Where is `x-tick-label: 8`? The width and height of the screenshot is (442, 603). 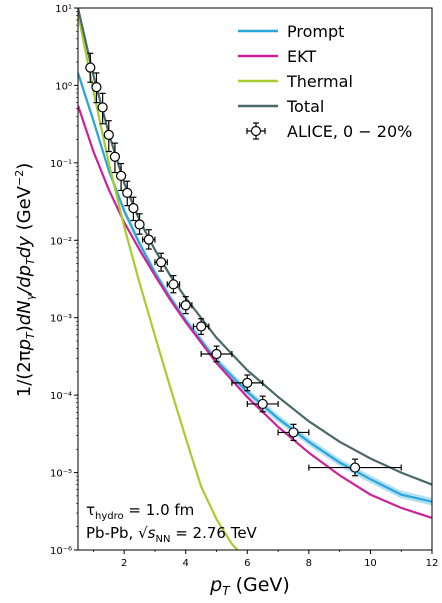 x-tick-label: 8 is located at coordinates (309, 563).